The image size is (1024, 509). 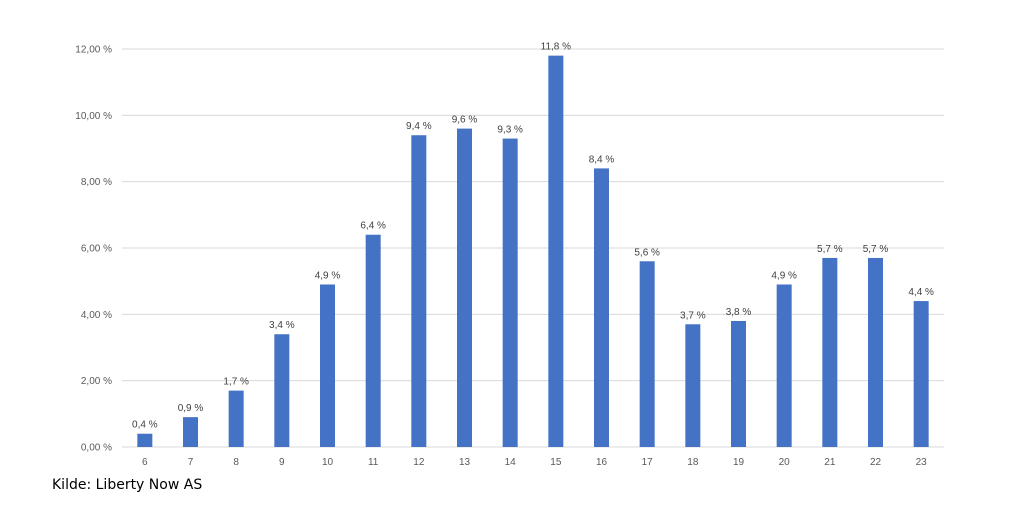 What do you see at coordinates (648, 462) in the screenshot?
I see `x-tick-label: 17` at bounding box center [648, 462].